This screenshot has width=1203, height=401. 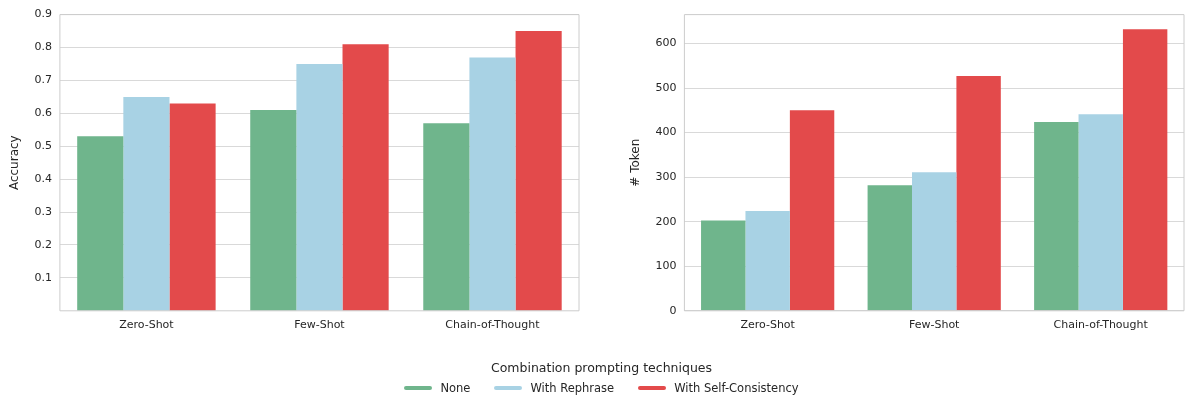 What do you see at coordinates (43, 14) in the screenshot?
I see `y-tick-label: 0.9` at bounding box center [43, 14].